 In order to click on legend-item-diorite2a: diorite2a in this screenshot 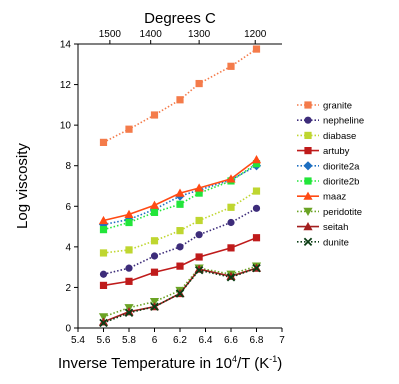, I will do `click(328, 166)`.